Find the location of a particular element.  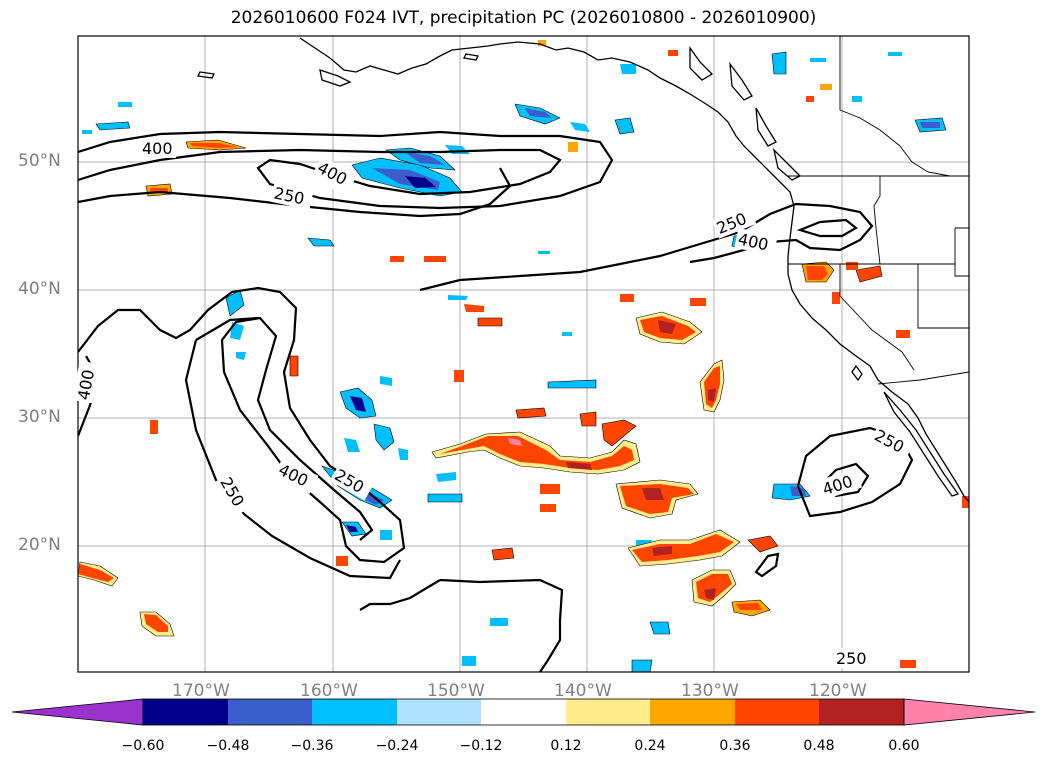

lat-label-20n: 20°N is located at coordinates (39, 545).